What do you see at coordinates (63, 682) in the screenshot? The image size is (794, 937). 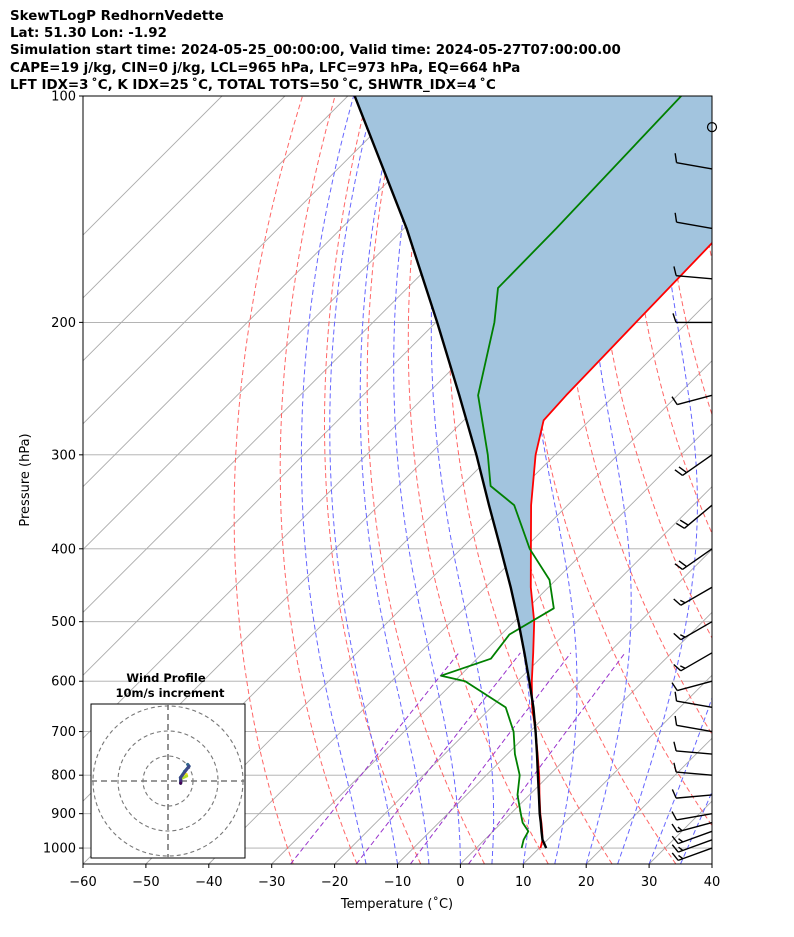 I see `y-tick-label: 600` at bounding box center [63, 682].